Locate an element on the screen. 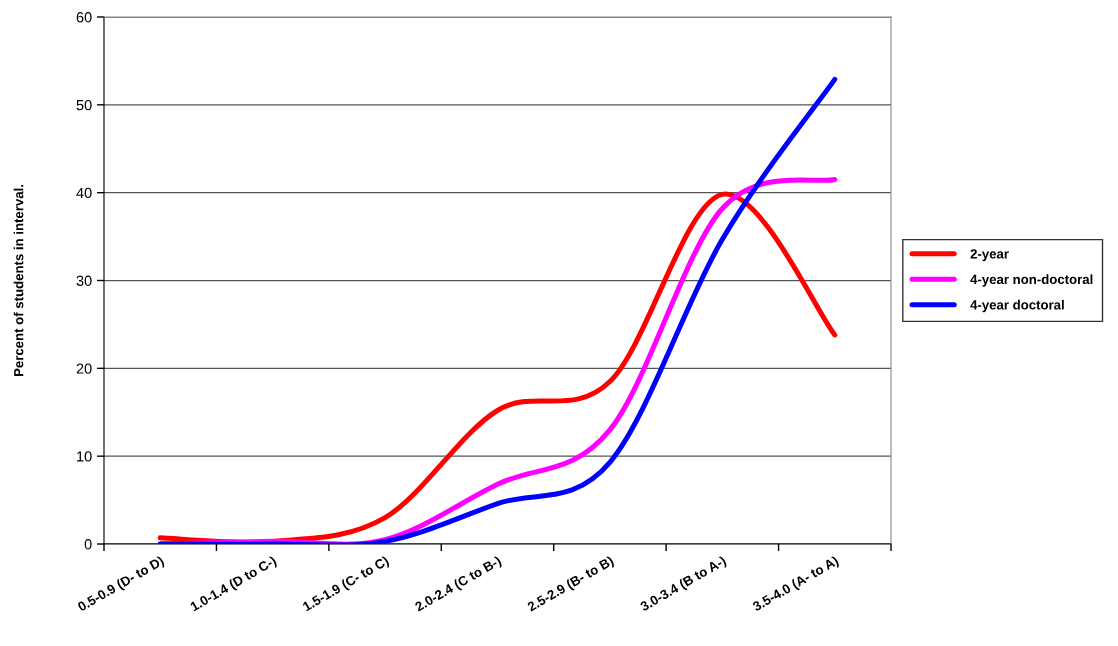 This screenshot has width=1118, height=646. y-tick-label: 10 is located at coordinates (84, 456).